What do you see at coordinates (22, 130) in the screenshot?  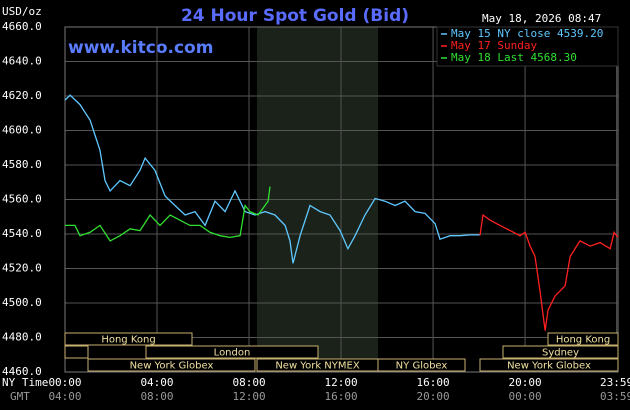 I see `y-tick-label: 4600.0` at bounding box center [22, 130].